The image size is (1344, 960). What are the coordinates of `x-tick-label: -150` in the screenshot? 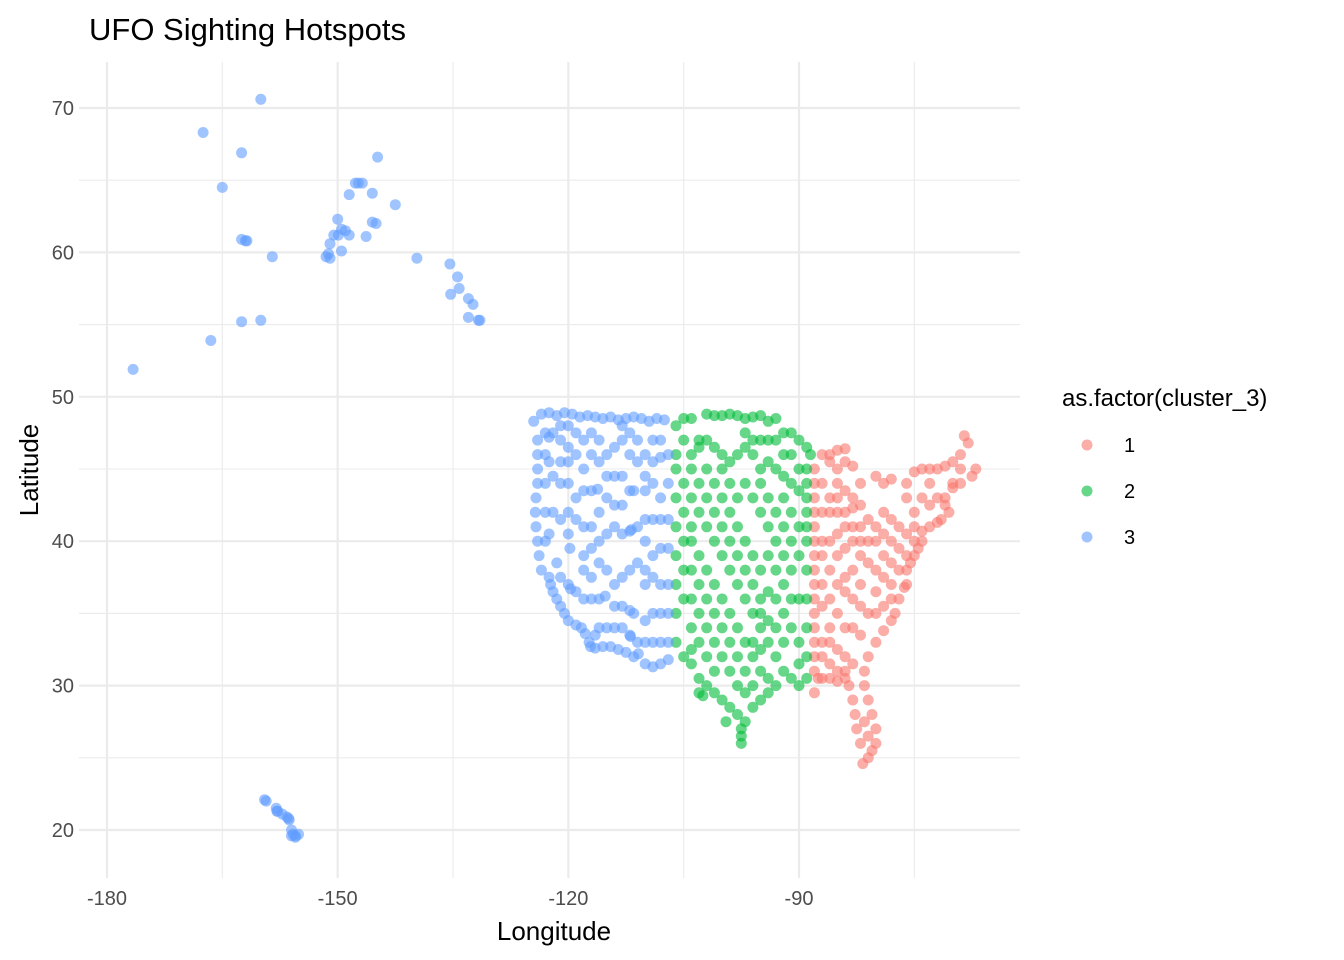 It's located at (338, 899).